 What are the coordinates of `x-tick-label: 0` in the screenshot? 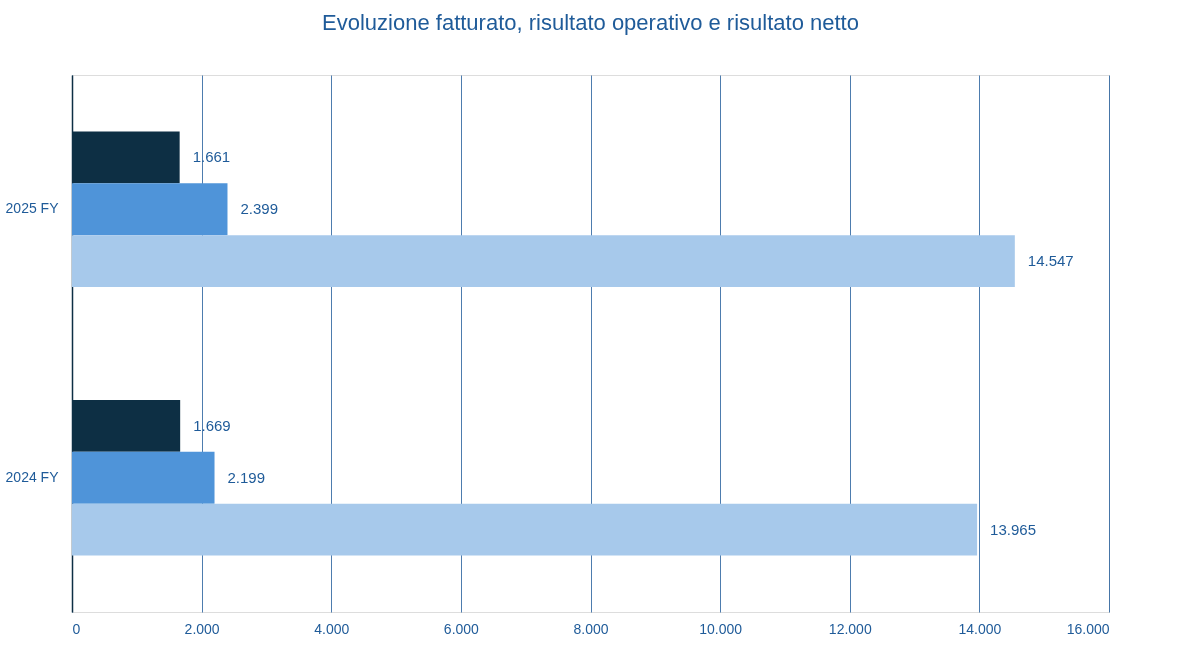 It's located at (76, 628).